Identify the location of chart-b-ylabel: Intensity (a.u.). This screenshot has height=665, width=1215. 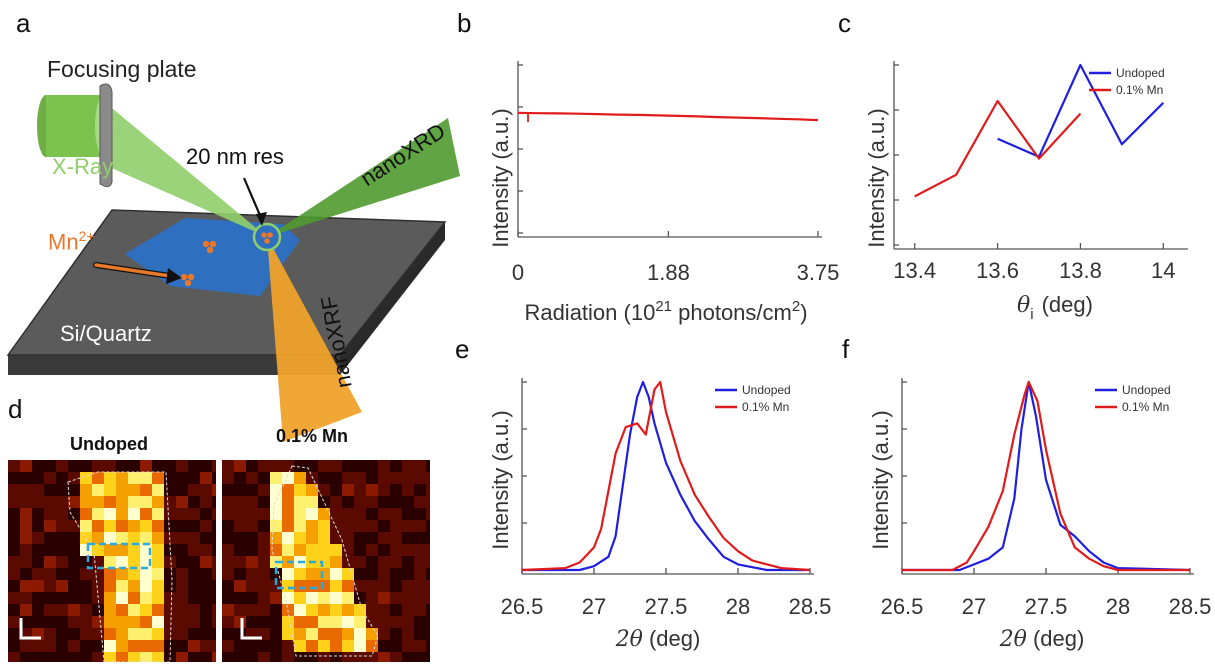
(500, 177).